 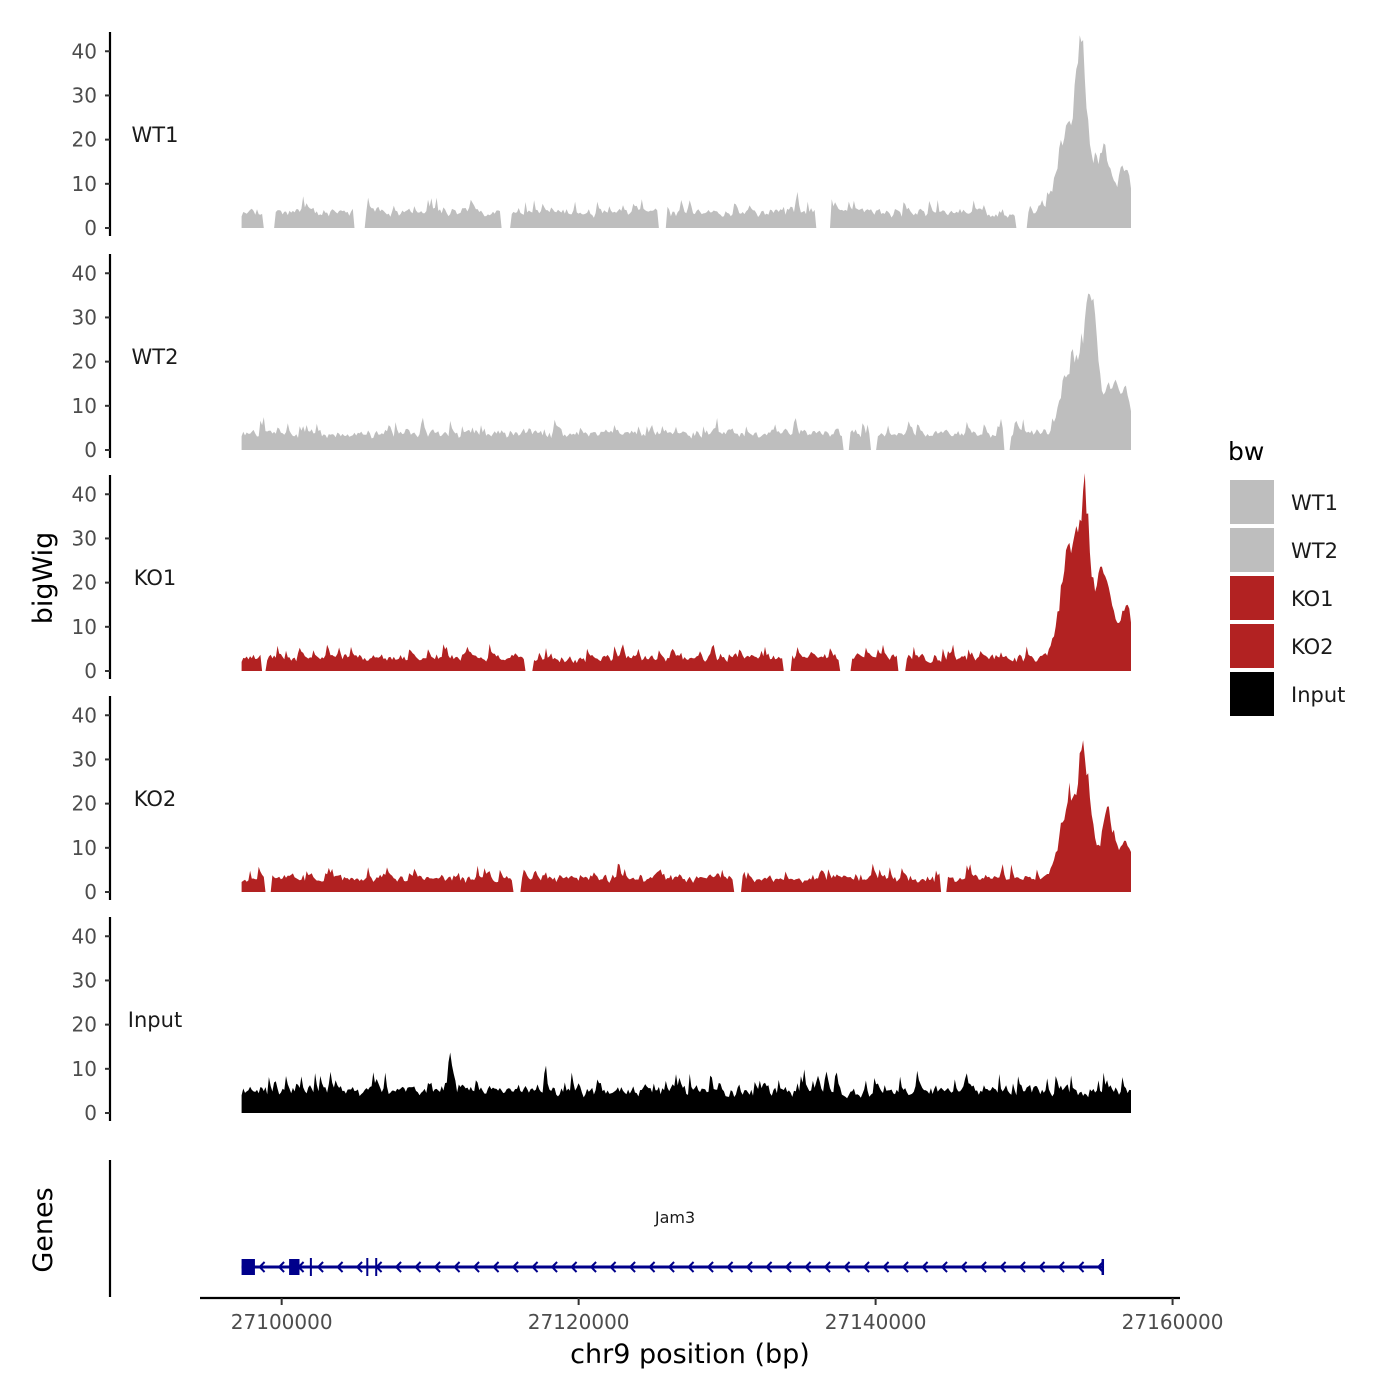 I want to click on x-axis: 27100000 27120000 27140000 27160000, so click(x=712, y=1315).